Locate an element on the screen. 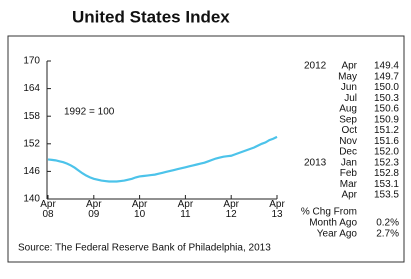 The height and width of the screenshot is (279, 411). y-tick-label: 164 is located at coordinates (31, 88).